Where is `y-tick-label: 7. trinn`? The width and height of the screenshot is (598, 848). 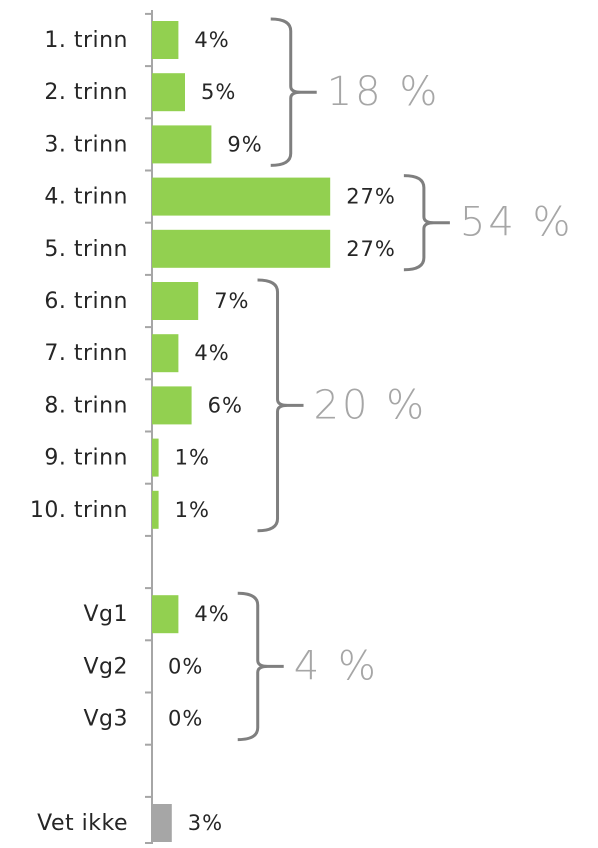
y-tick-label: 7. trinn is located at coordinates (86, 353).